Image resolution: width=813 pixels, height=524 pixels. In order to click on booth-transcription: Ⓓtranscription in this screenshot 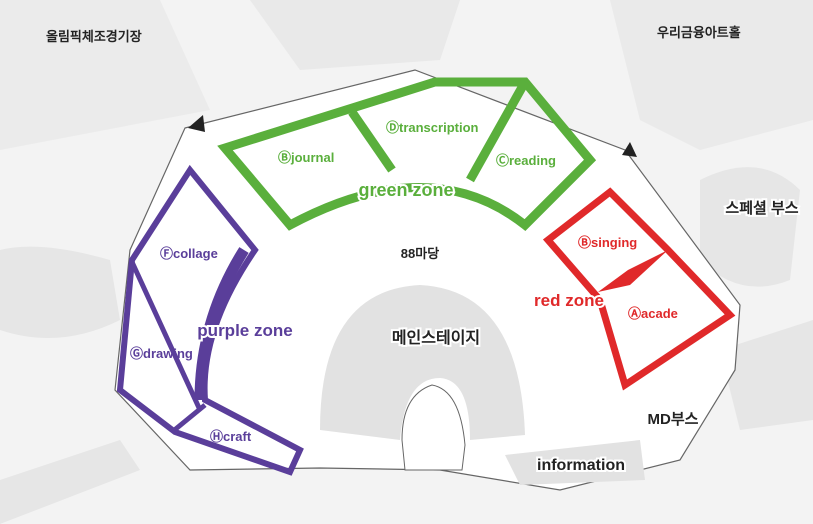, I will do `click(432, 127)`.